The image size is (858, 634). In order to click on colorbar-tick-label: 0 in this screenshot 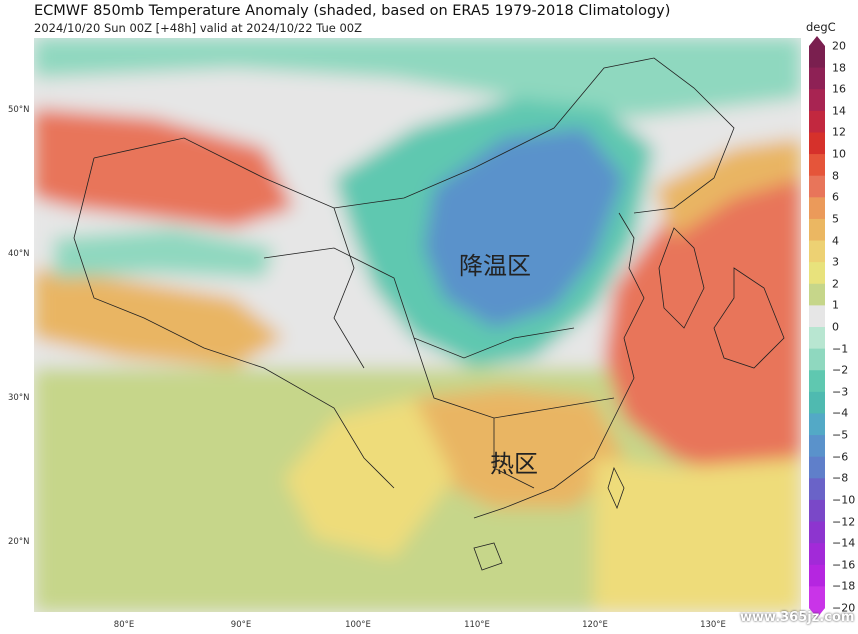, I will do `click(835, 327)`.